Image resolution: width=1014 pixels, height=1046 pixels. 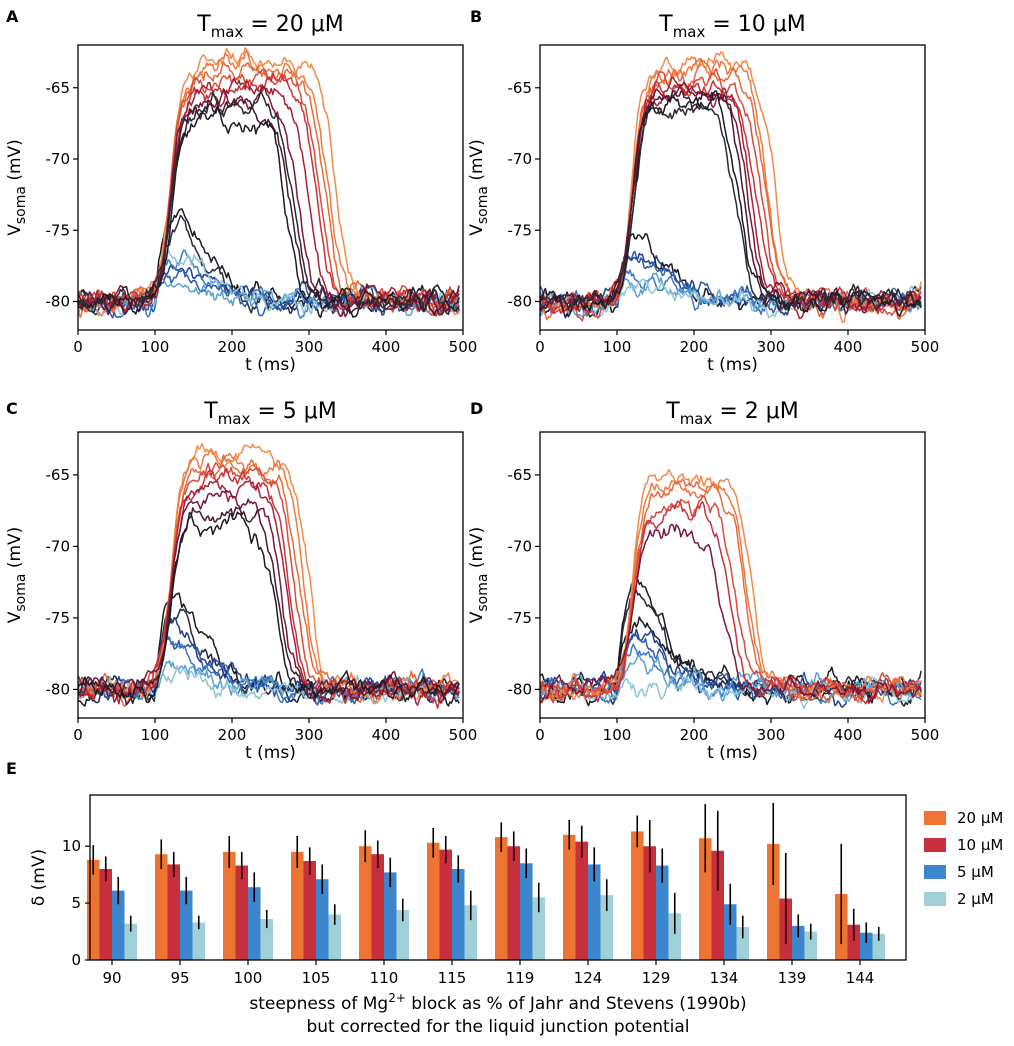 I want to click on panel-letter: C, so click(x=12, y=408).